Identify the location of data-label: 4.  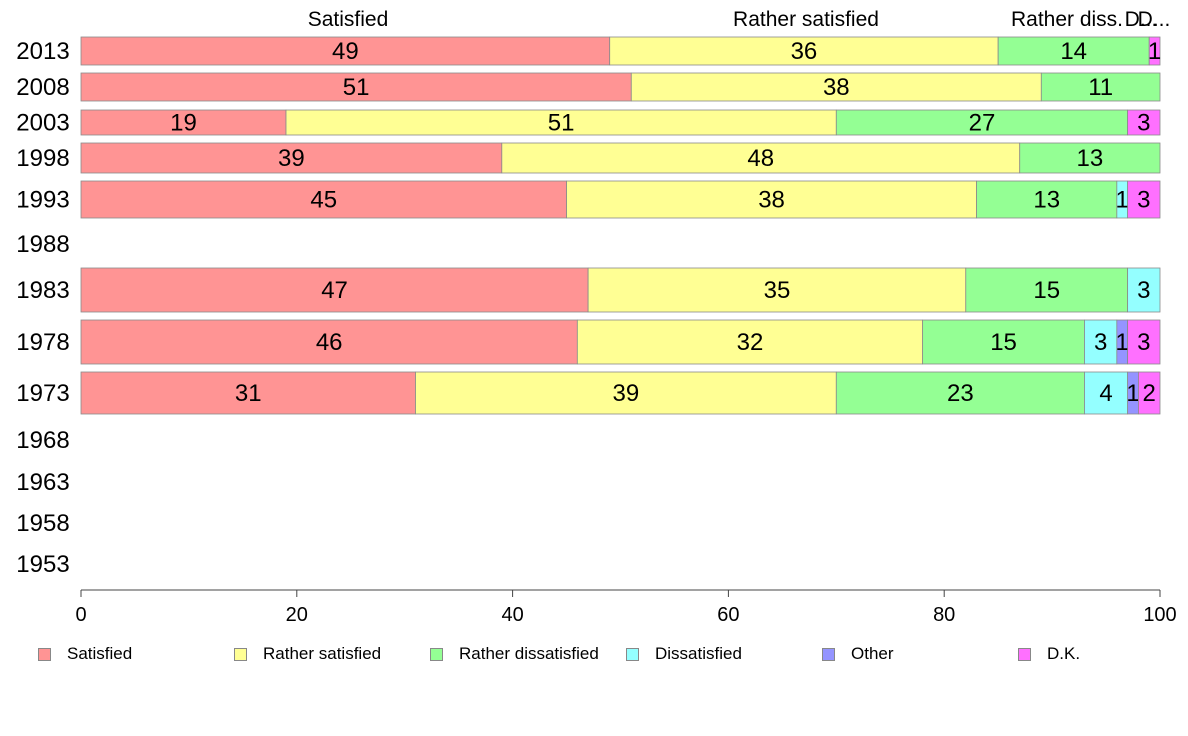
(1105, 393).